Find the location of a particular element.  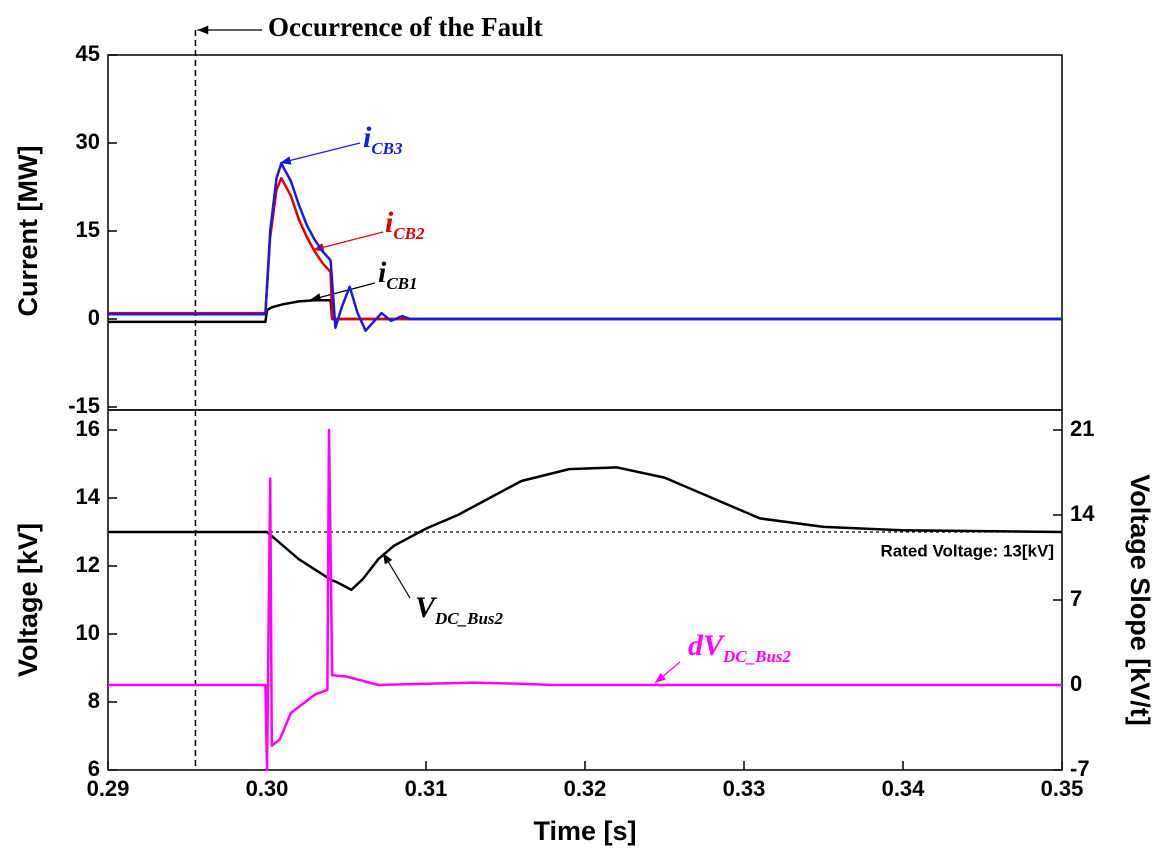

y-tick-label: 8 is located at coordinates (94, 700).